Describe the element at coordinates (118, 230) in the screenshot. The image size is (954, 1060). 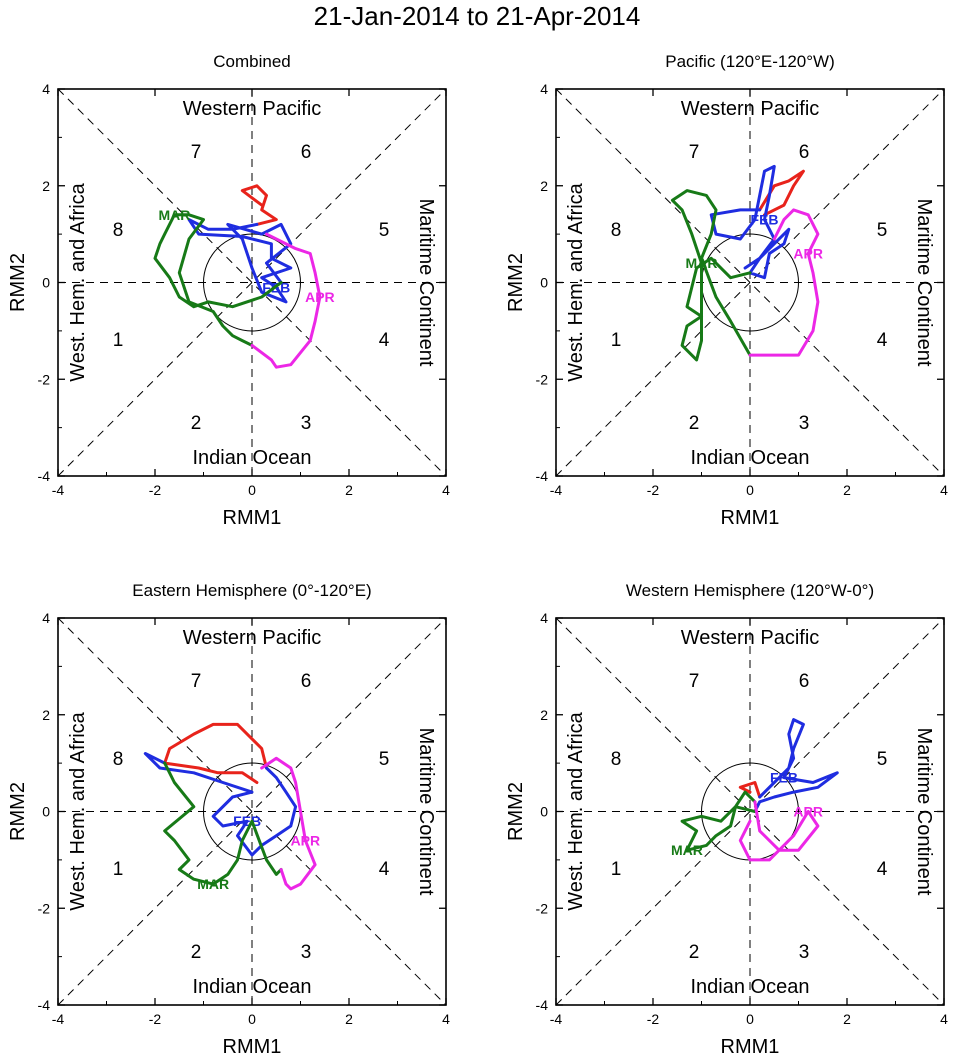
I see `phase-number: 8` at that location.